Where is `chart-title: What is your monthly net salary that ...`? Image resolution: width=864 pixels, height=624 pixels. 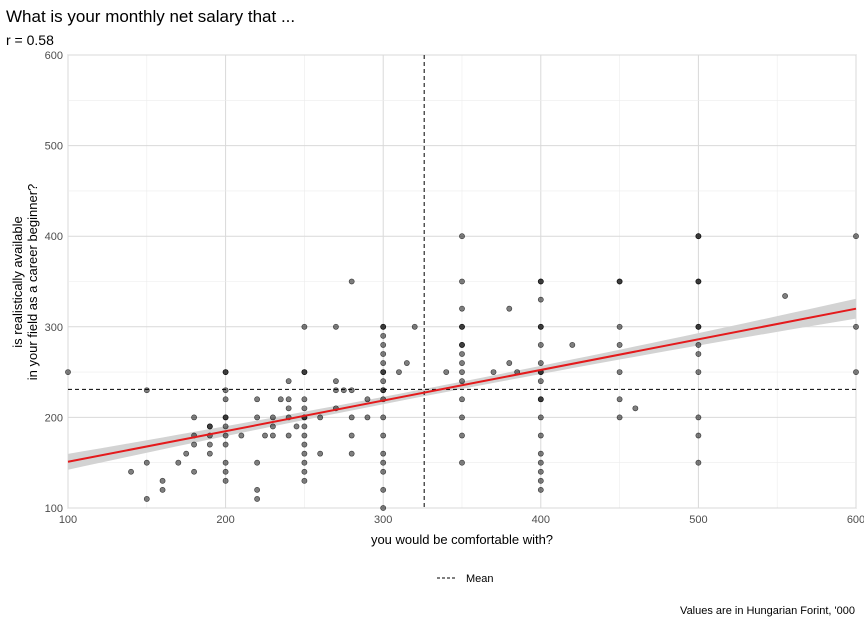
chart-title: What is your monthly net salary that ... is located at coordinates (150, 16).